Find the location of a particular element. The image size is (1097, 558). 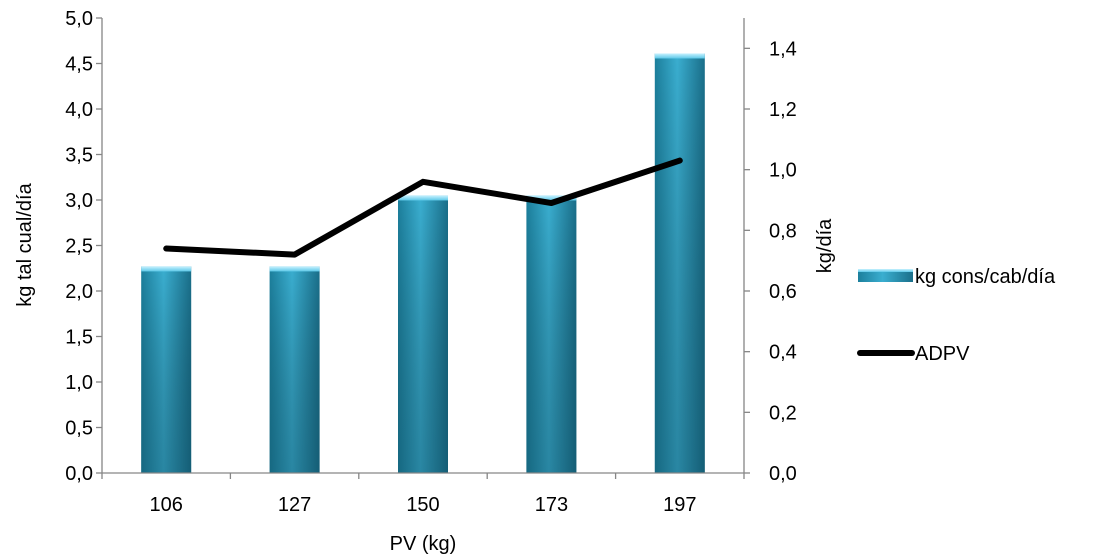

x-ticks: 106 127 150 173 197 is located at coordinates (423, 494).